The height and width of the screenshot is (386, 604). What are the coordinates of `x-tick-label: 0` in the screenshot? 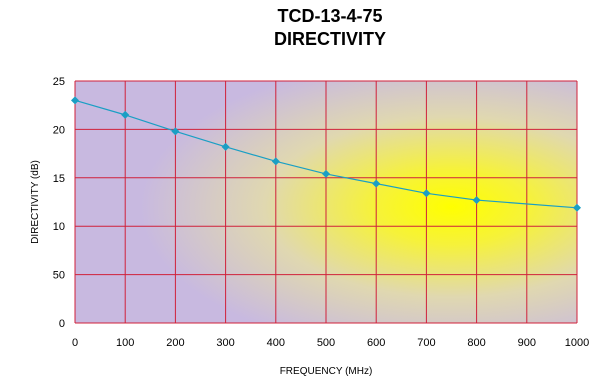 It's located at (75, 343).